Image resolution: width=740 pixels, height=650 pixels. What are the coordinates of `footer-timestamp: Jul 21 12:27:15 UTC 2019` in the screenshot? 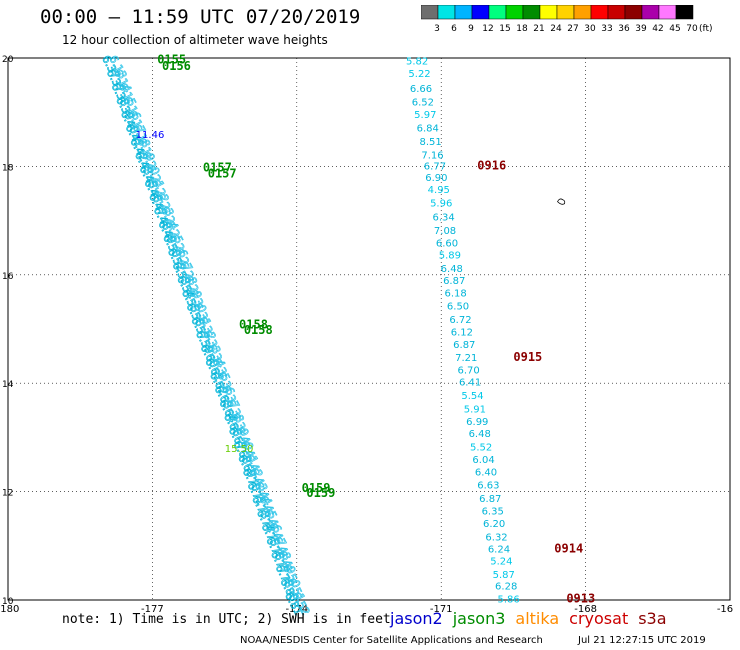 It's located at (642, 640).